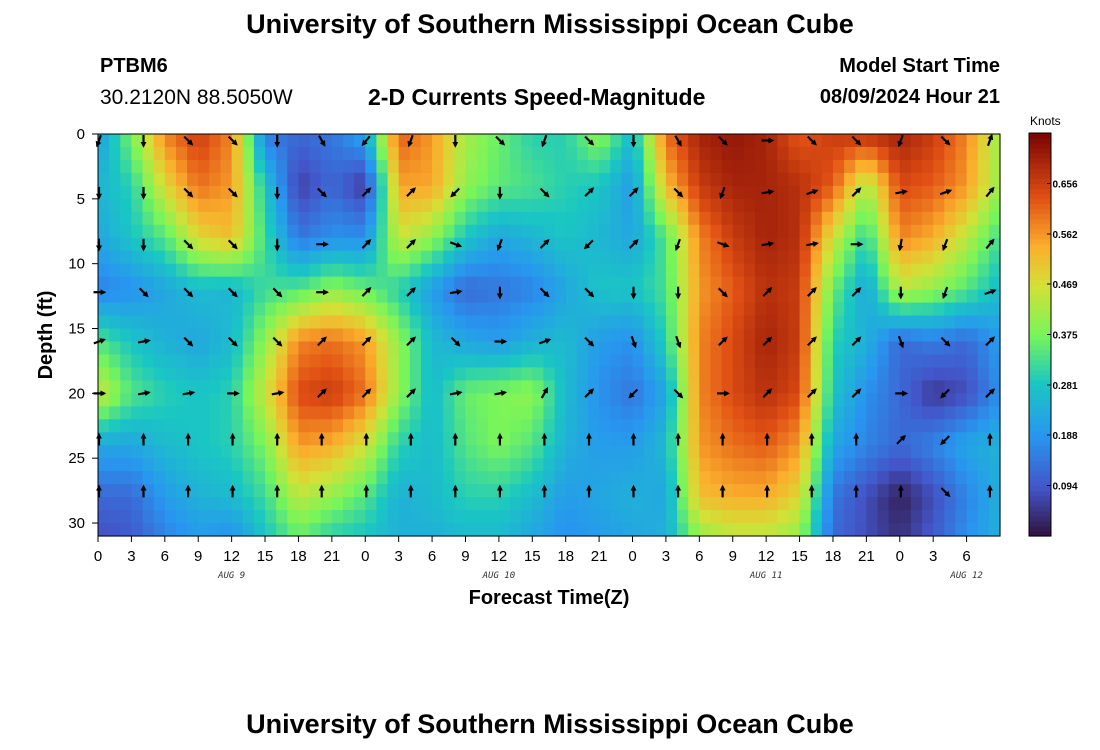  Describe the element at coordinates (76, 264) in the screenshot. I see `y-tick-label: 10` at that location.